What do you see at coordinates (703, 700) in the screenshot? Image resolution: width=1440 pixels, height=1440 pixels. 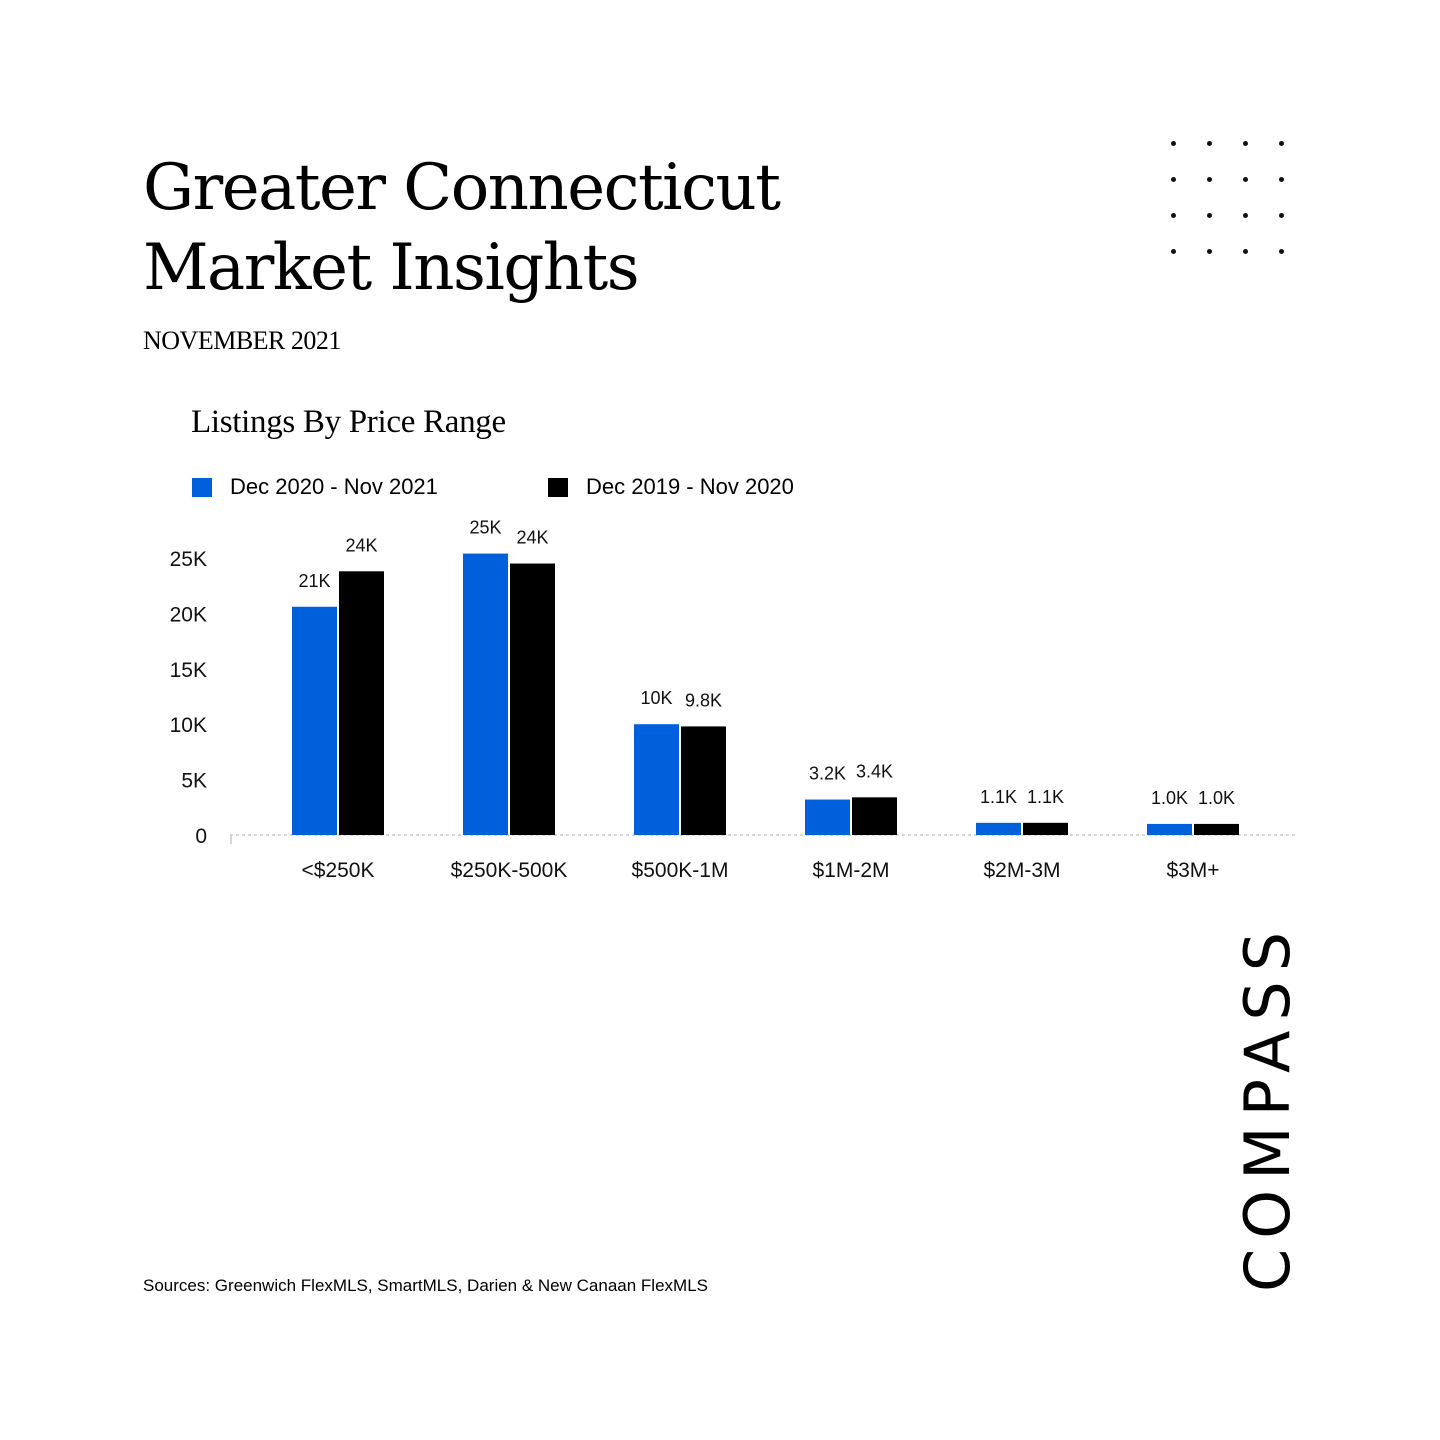 I see `data-label: 9.8K` at bounding box center [703, 700].